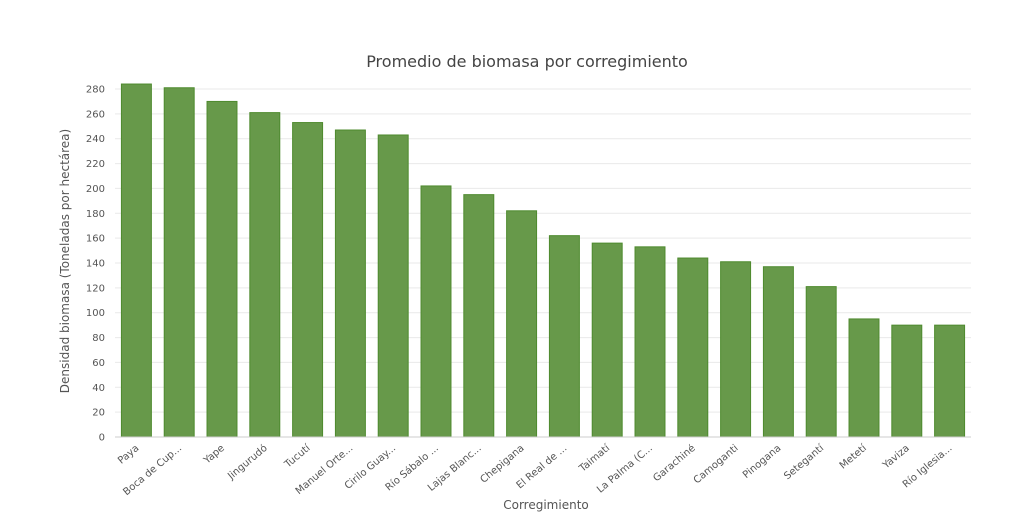 Image resolution: width=1024 pixels, height=522 pixels. I want to click on y-tick-label: 200, so click(95, 189).